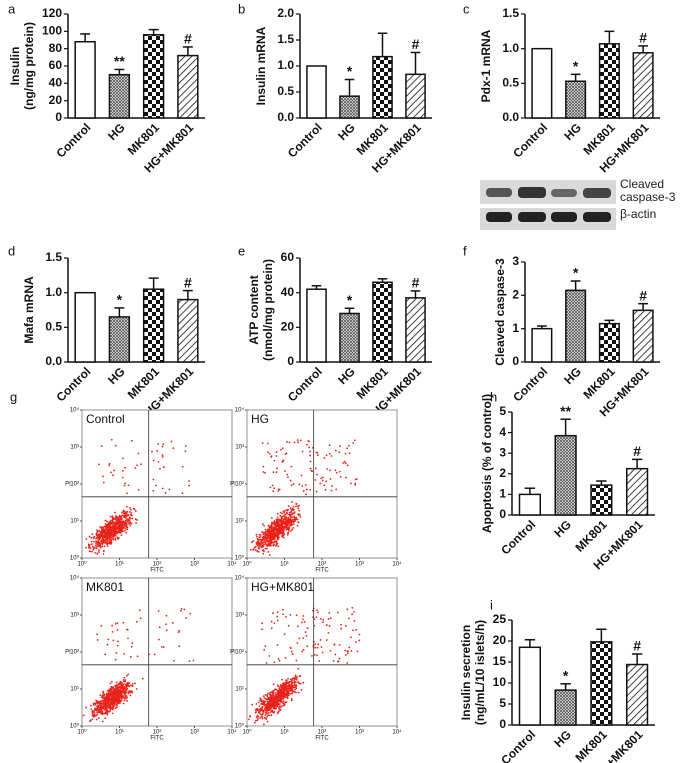 The image size is (685, 763). Describe the element at coordinates (68, 653) in the screenshot. I see `y-axis-label: PI` at that location.